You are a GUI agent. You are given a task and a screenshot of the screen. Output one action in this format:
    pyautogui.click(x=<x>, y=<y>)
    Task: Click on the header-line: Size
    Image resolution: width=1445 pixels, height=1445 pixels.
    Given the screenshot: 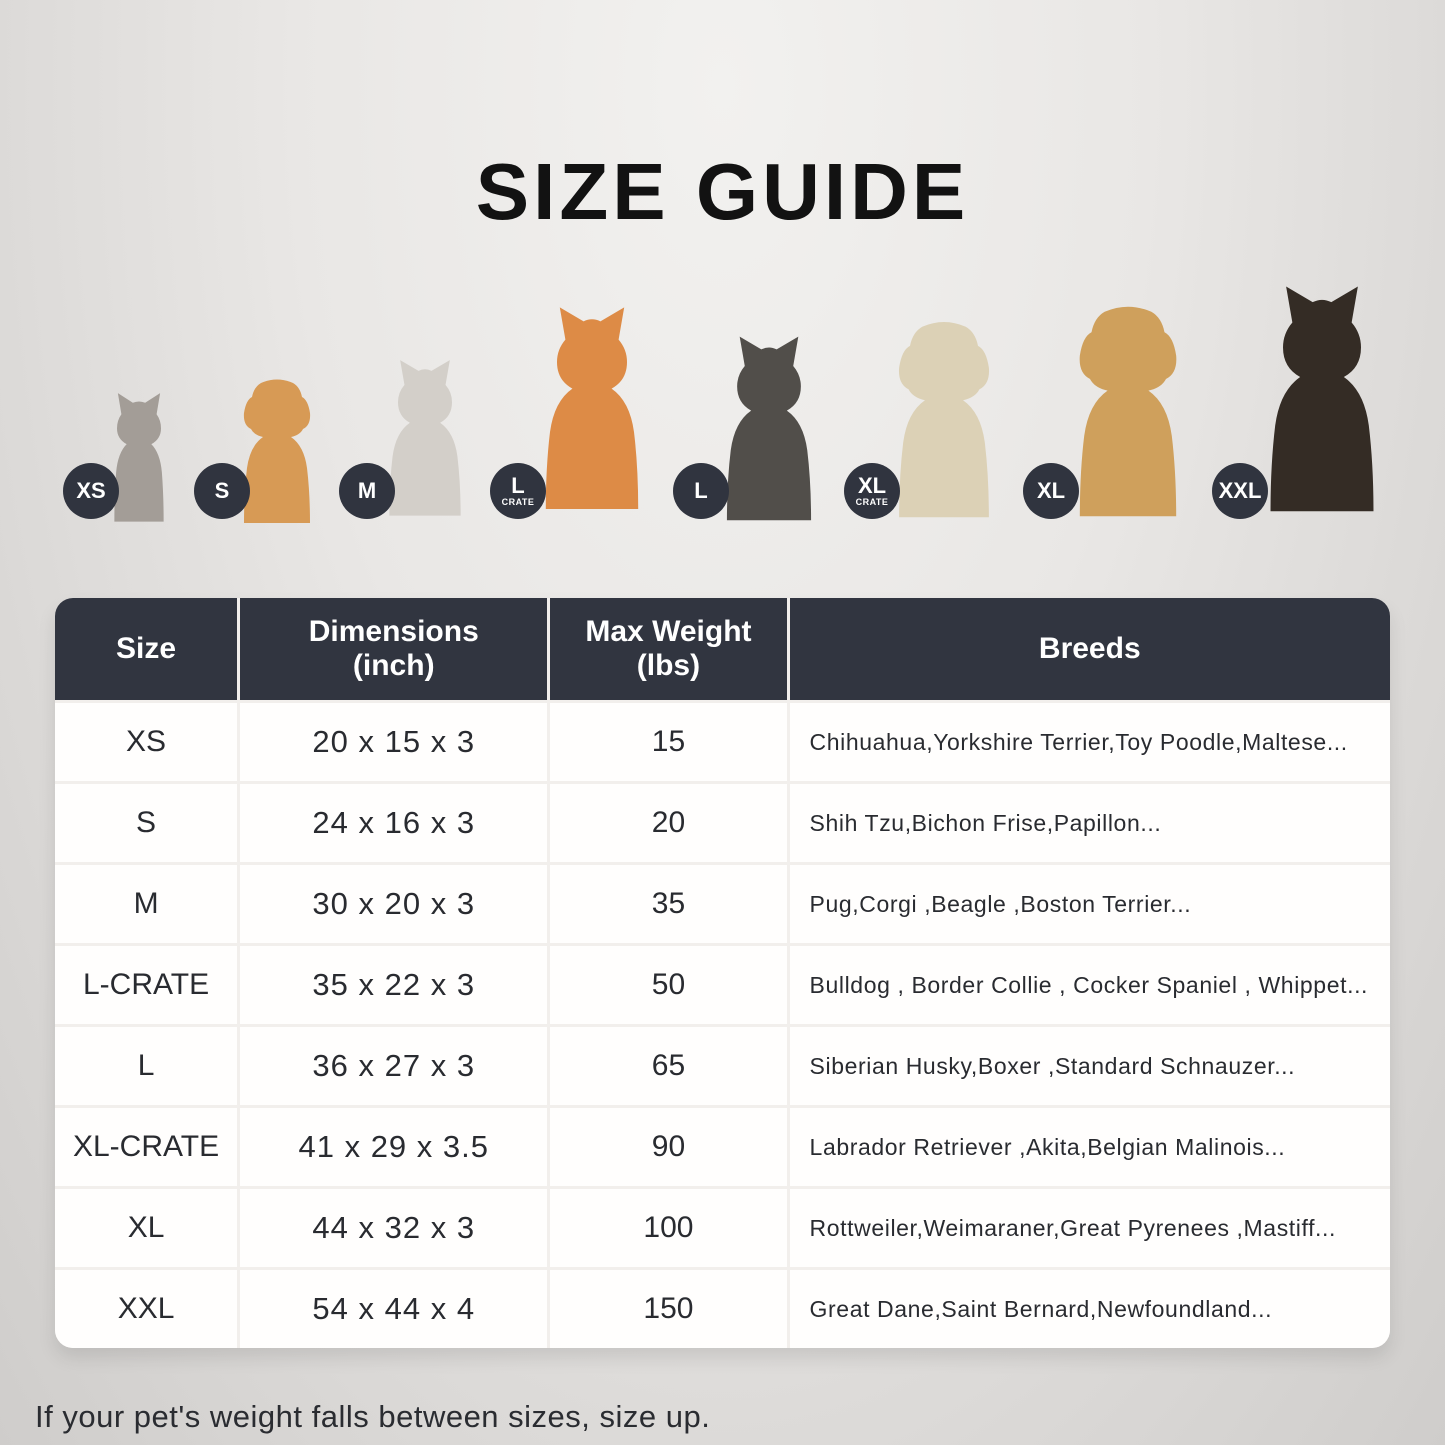 What is the action you would take?
    pyautogui.click(x=146, y=648)
    